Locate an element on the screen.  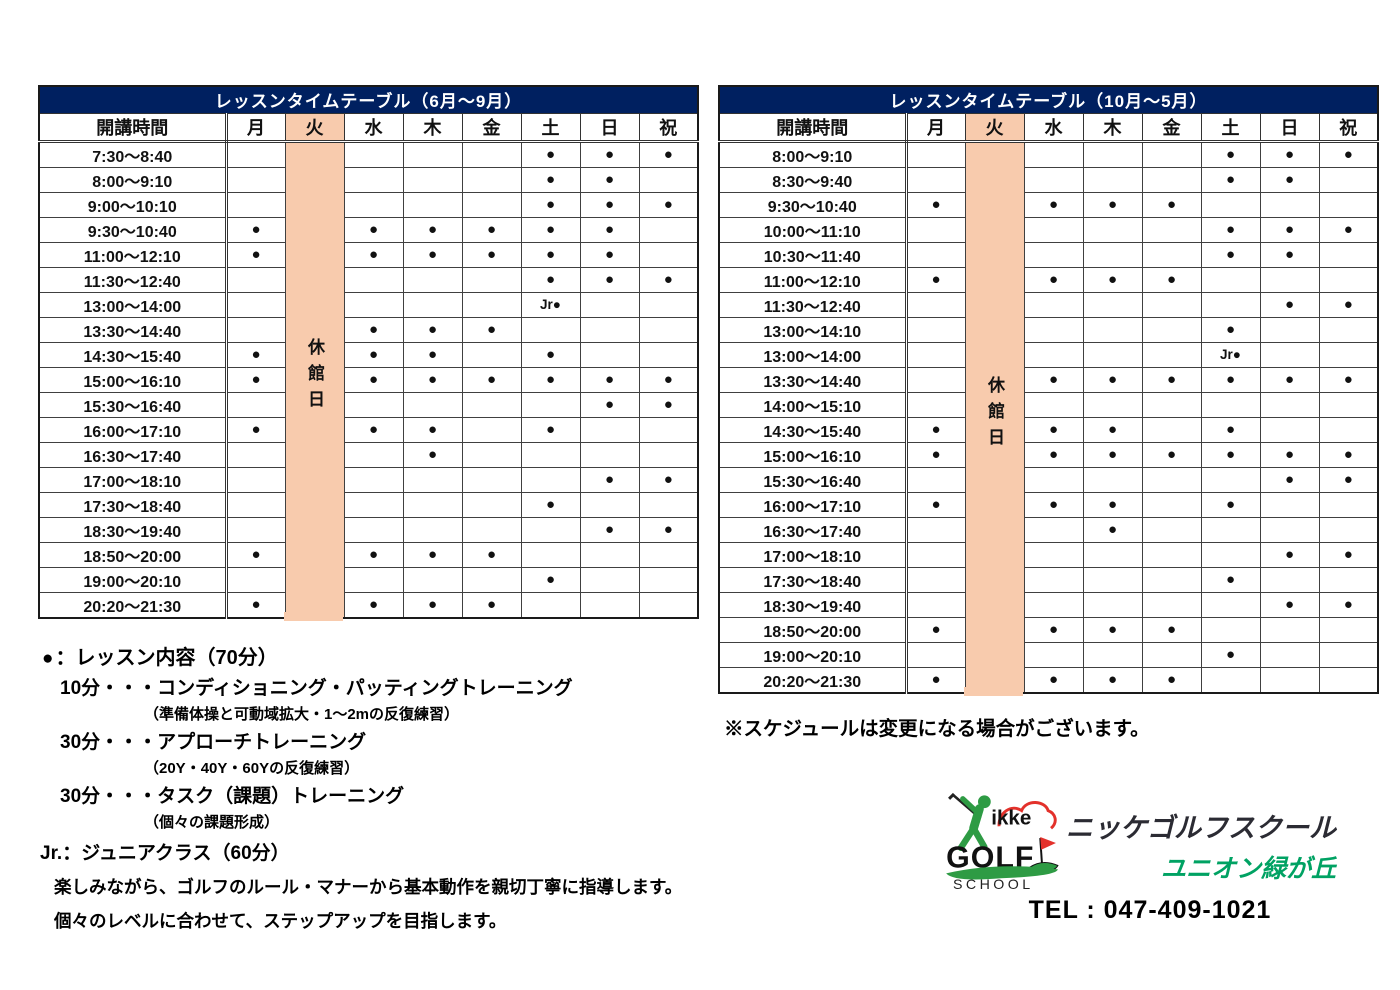
time-slot: 18:30～19:40 is located at coordinates (813, 604).